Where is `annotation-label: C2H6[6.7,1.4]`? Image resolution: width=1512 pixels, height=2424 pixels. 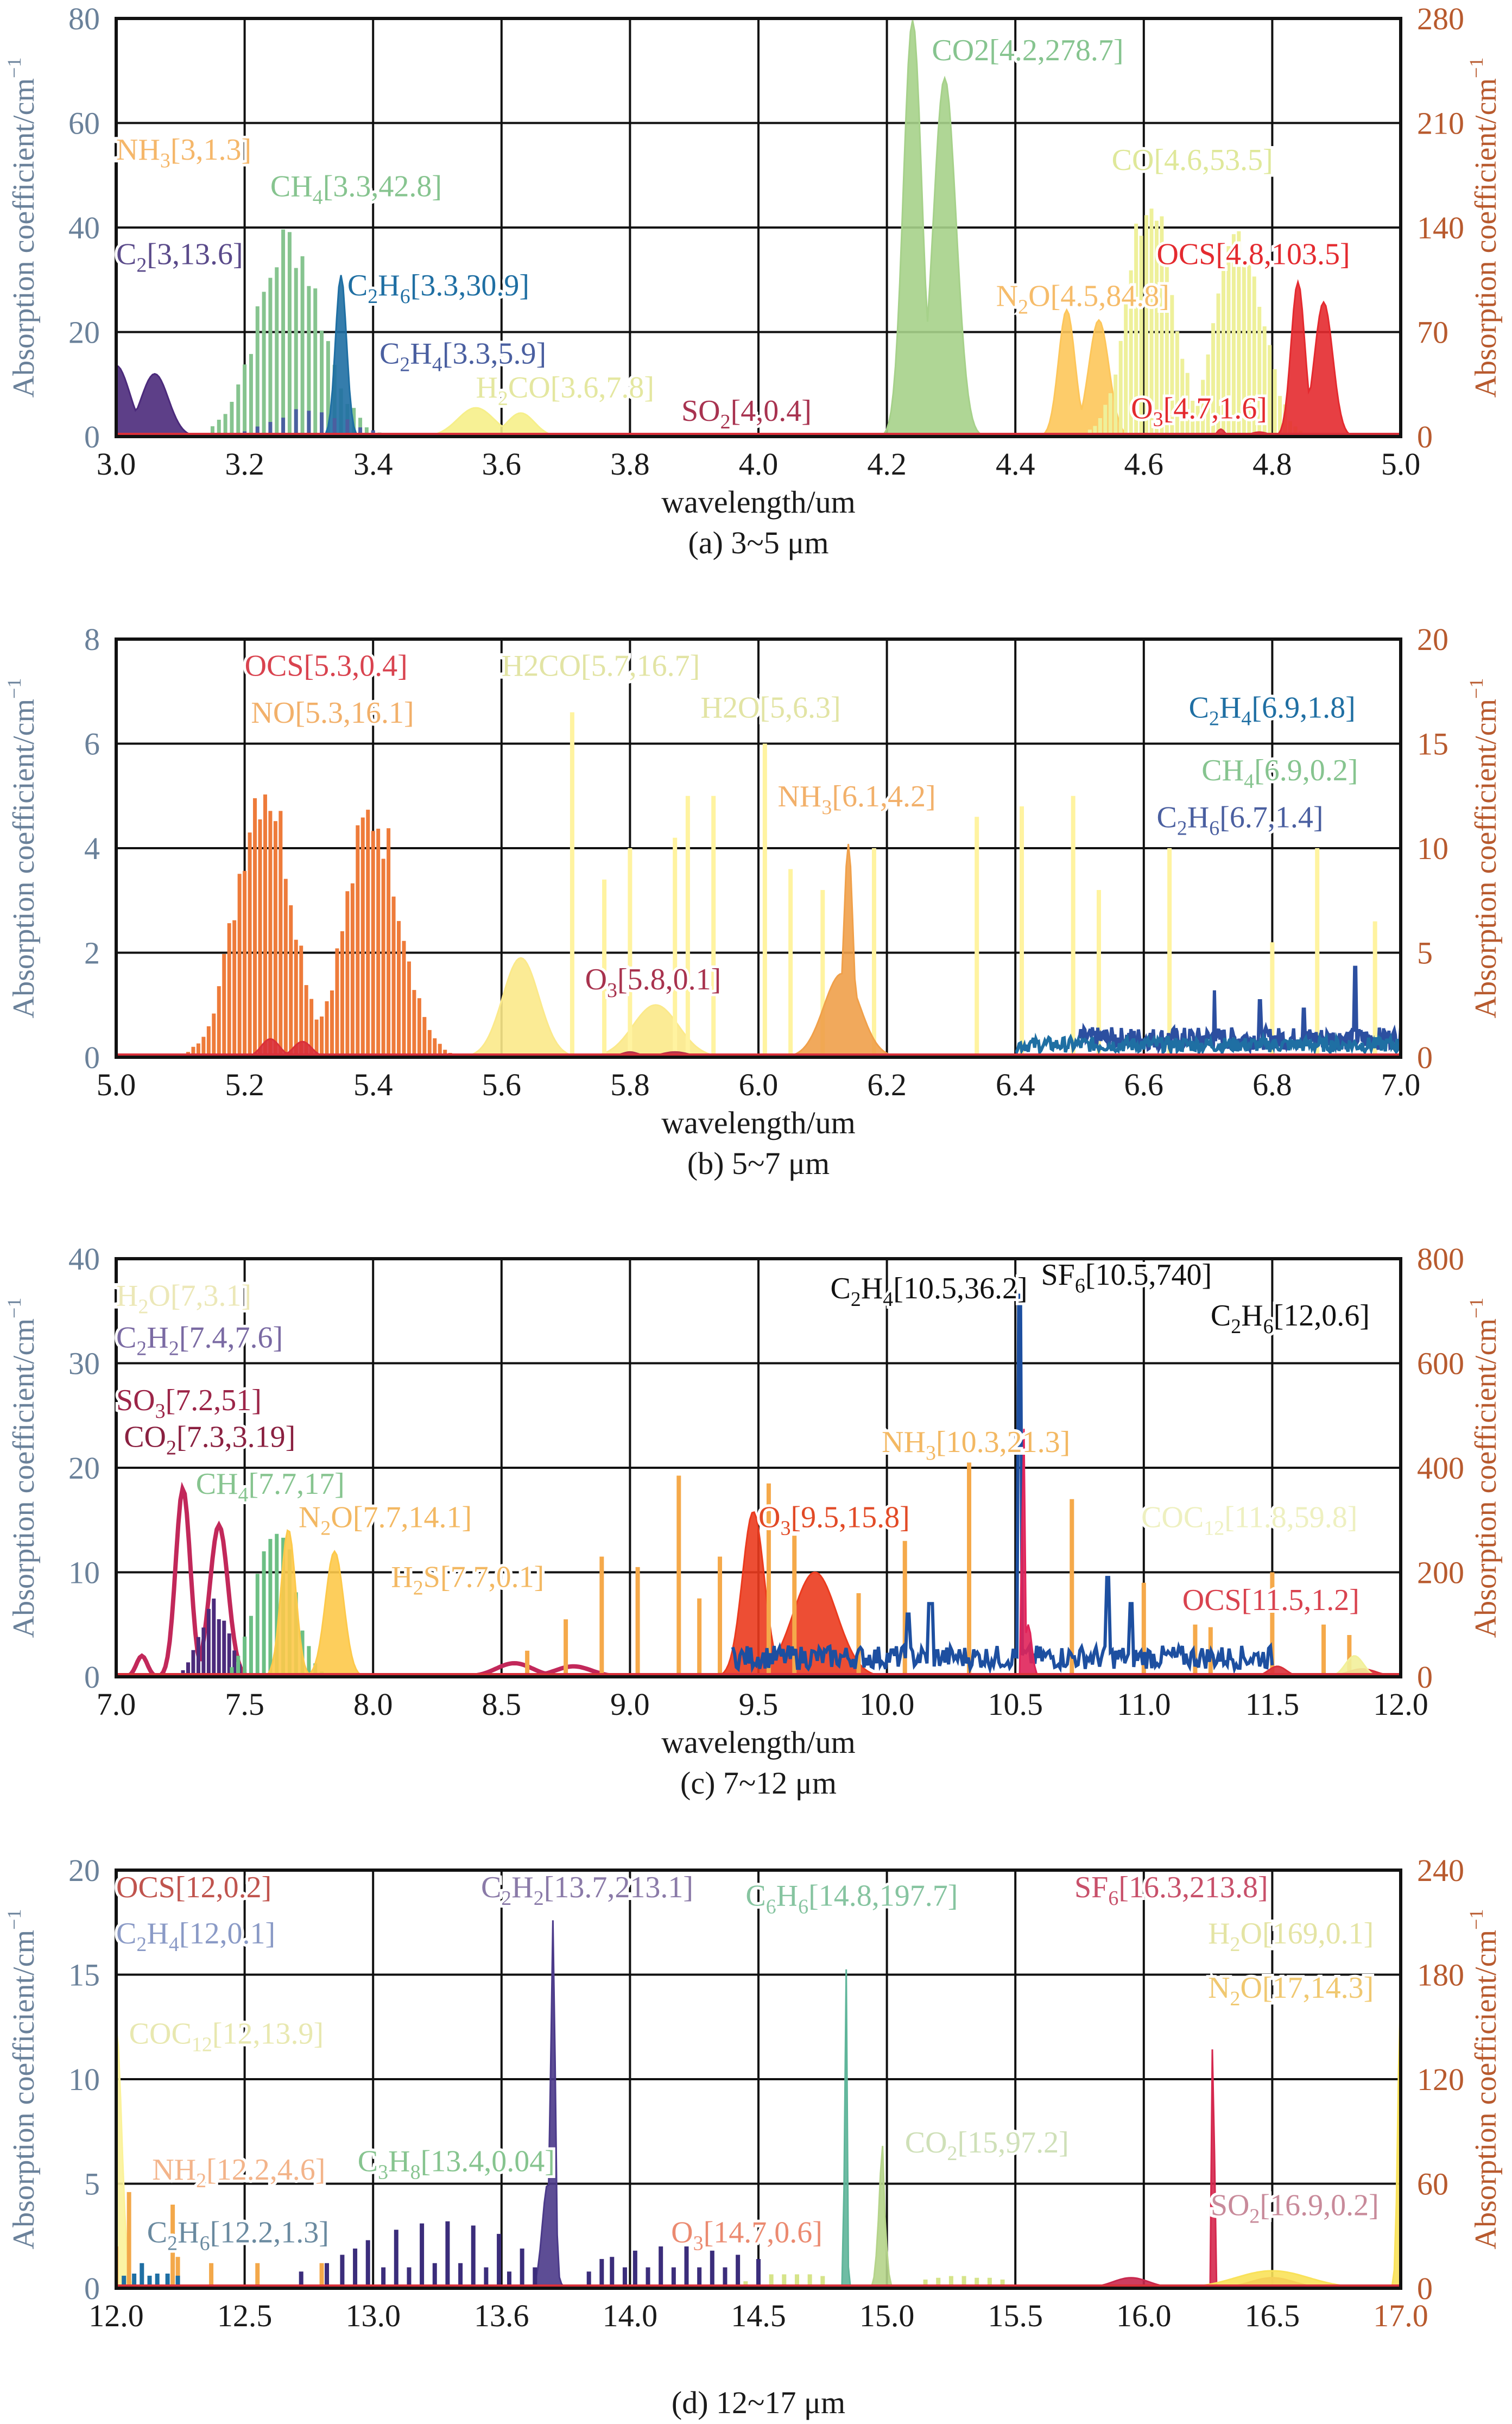
annotation-label: C2H6[6.7,1.4] is located at coordinates (1239, 820).